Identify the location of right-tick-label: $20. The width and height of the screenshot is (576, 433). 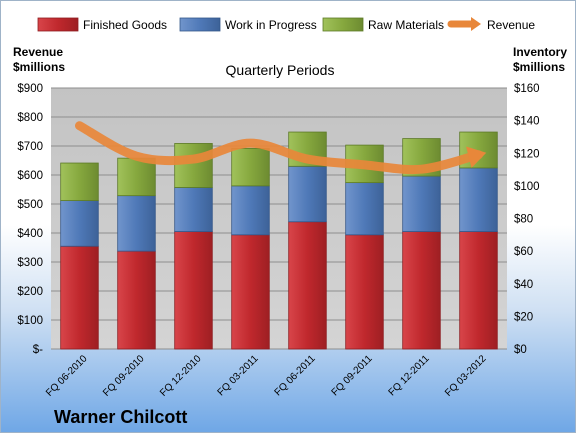
(523, 317).